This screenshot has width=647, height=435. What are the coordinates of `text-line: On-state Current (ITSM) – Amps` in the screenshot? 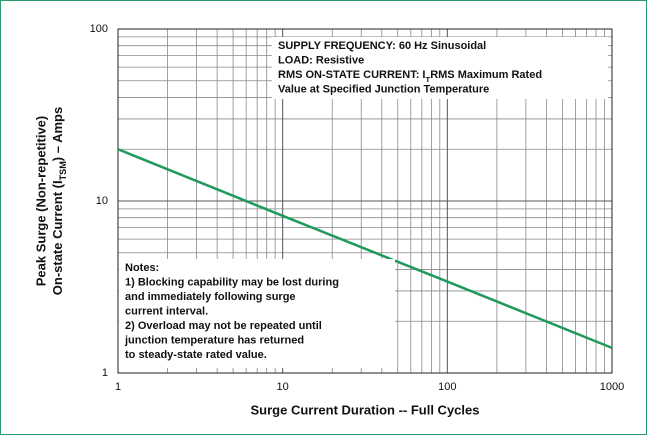 It's located at (59, 201).